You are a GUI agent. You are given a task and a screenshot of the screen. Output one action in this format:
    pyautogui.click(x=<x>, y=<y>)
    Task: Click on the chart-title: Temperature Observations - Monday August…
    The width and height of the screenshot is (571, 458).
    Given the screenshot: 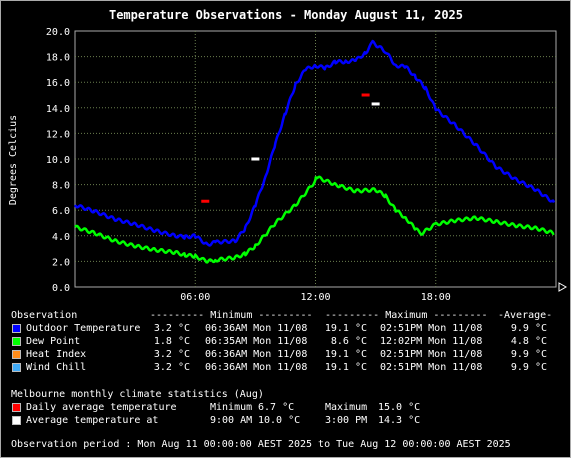 What is the action you would take?
    pyautogui.click(x=286, y=15)
    